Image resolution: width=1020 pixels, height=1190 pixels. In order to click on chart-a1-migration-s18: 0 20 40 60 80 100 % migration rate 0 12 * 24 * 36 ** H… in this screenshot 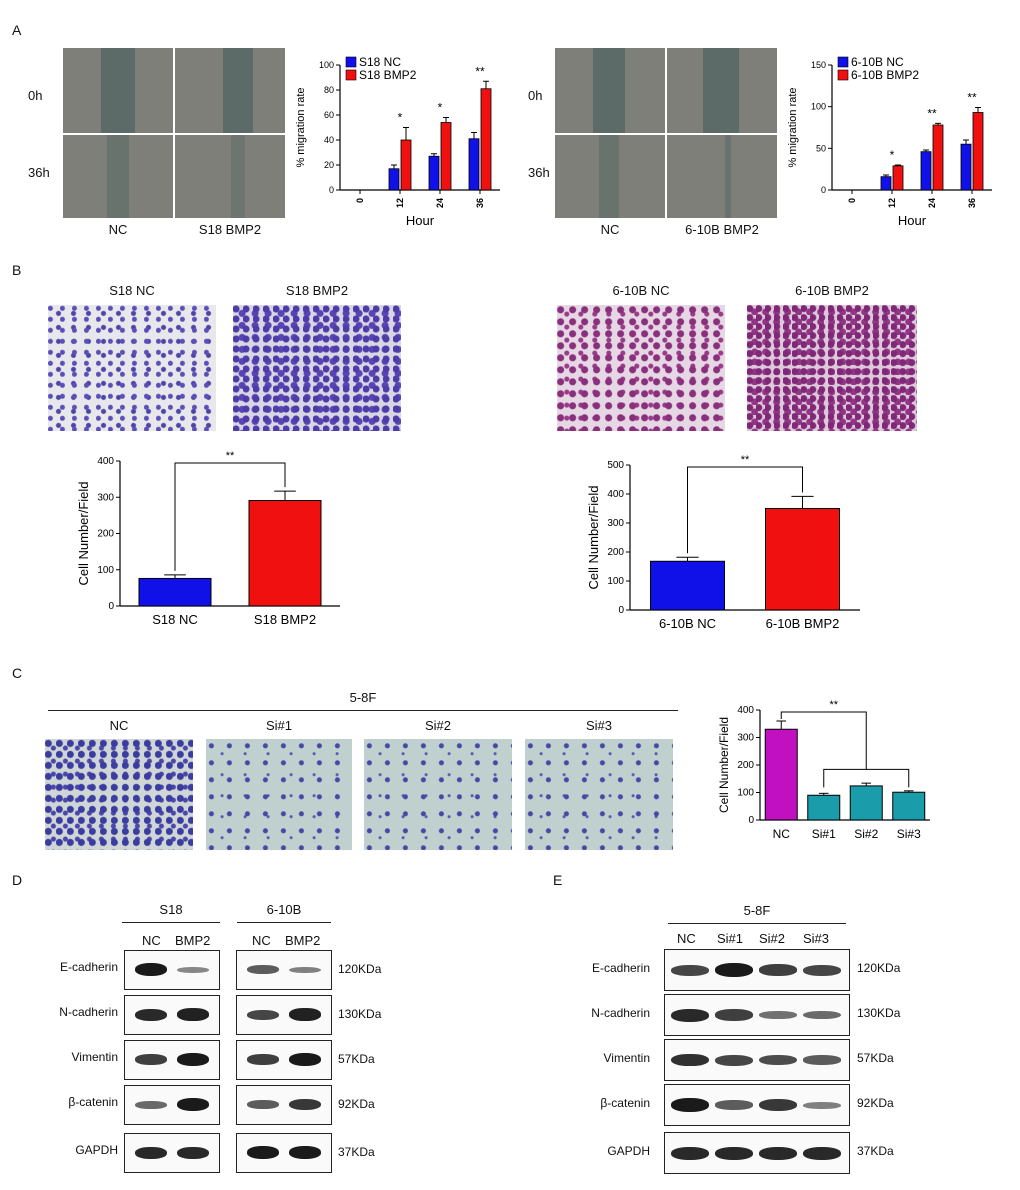, I will do `click(397, 141)`.